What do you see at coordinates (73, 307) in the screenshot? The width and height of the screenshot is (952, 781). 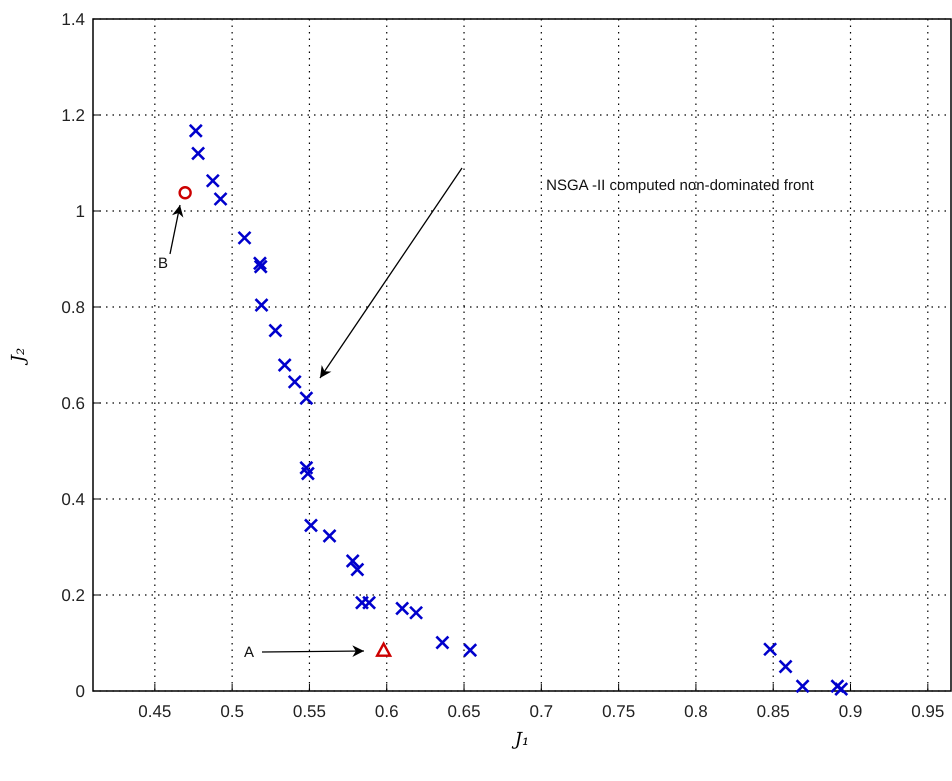 I see `y-tick-label: 0.8` at bounding box center [73, 307].